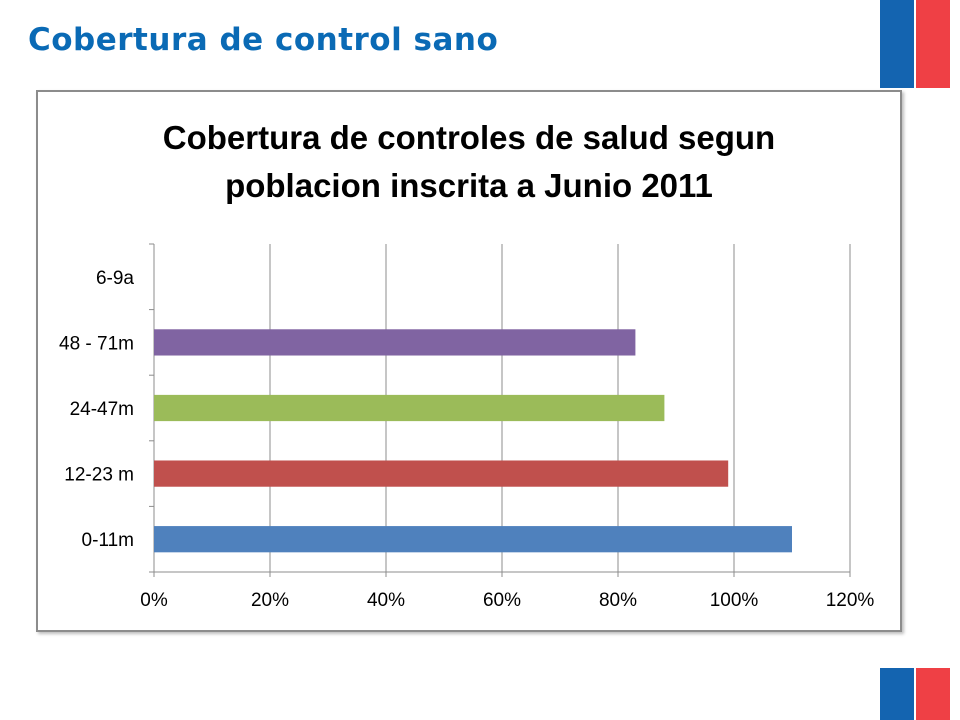 The height and width of the screenshot is (720, 960). What do you see at coordinates (915, 44) in the screenshot?
I see `flag-logo` at bounding box center [915, 44].